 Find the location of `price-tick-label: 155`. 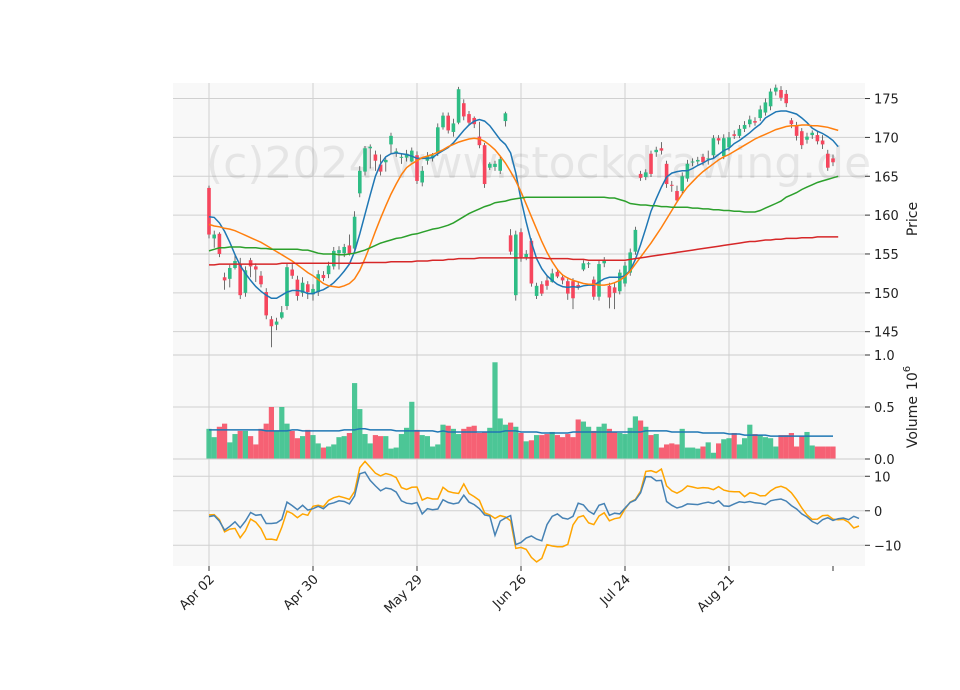

price-tick-label: 155 is located at coordinates (886, 255).